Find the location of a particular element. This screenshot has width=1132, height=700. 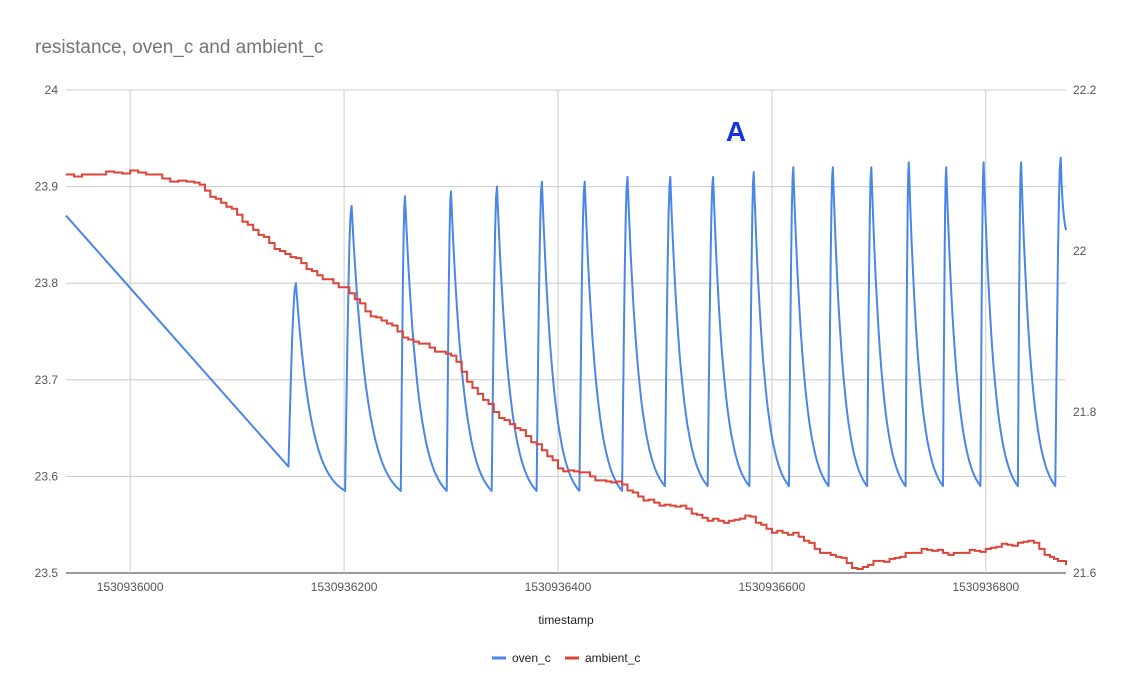

left-tick-label: 23.7 is located at coordinates (47, 380).